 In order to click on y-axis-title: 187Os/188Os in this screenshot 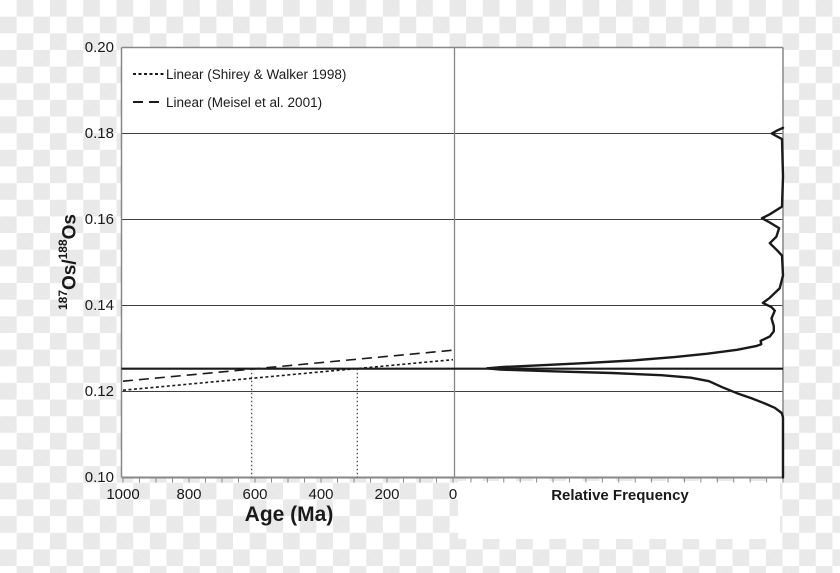, I will do `click(65, 262)`.